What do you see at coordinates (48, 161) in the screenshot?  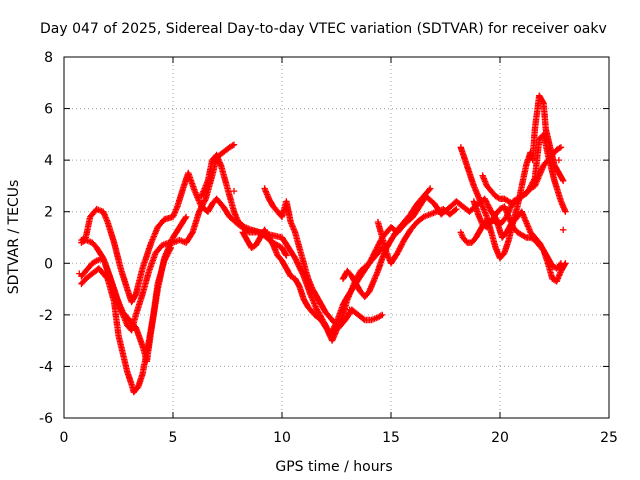 I see `y-tick-label: 4` at bounding box center [48, 161].